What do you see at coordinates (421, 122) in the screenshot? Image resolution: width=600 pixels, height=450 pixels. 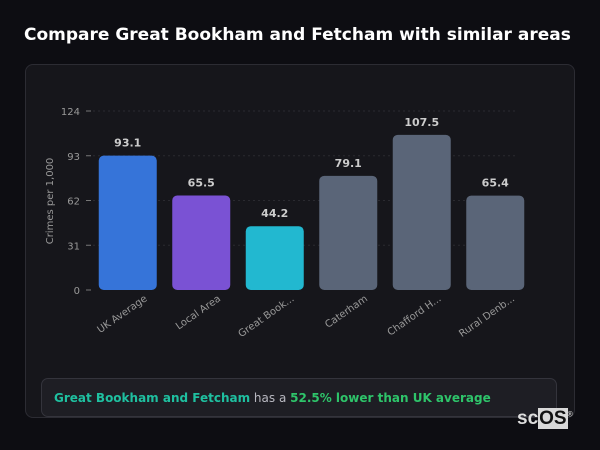 I see `bar-value-label: 107.5` at bounding box center [421, 122].